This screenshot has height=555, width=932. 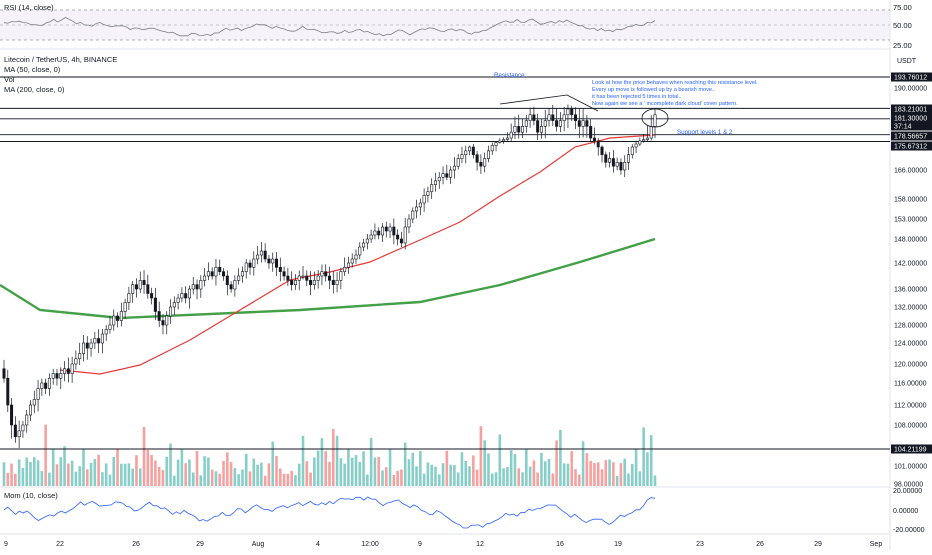 I want to click on momentum-pane, so click(x=329, y=512).